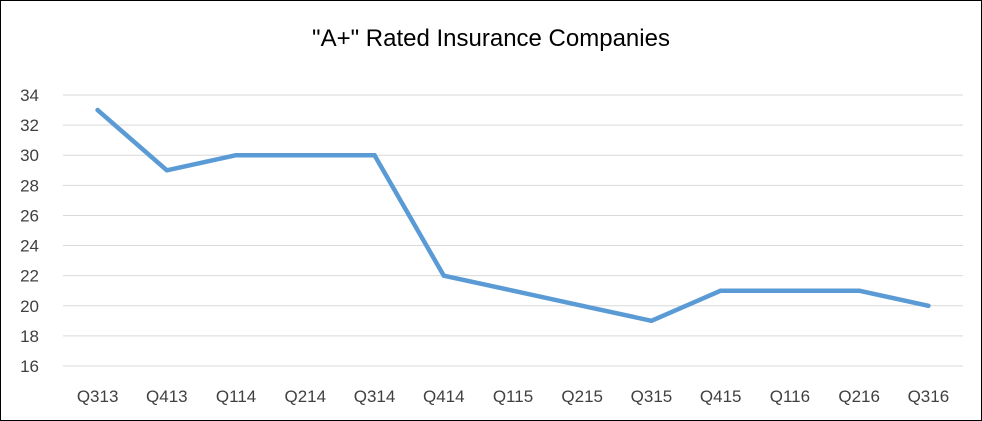 The width and height of the screenshot is (982, 421). I want to click on x-tick-label: Q215, so click(582, 396).